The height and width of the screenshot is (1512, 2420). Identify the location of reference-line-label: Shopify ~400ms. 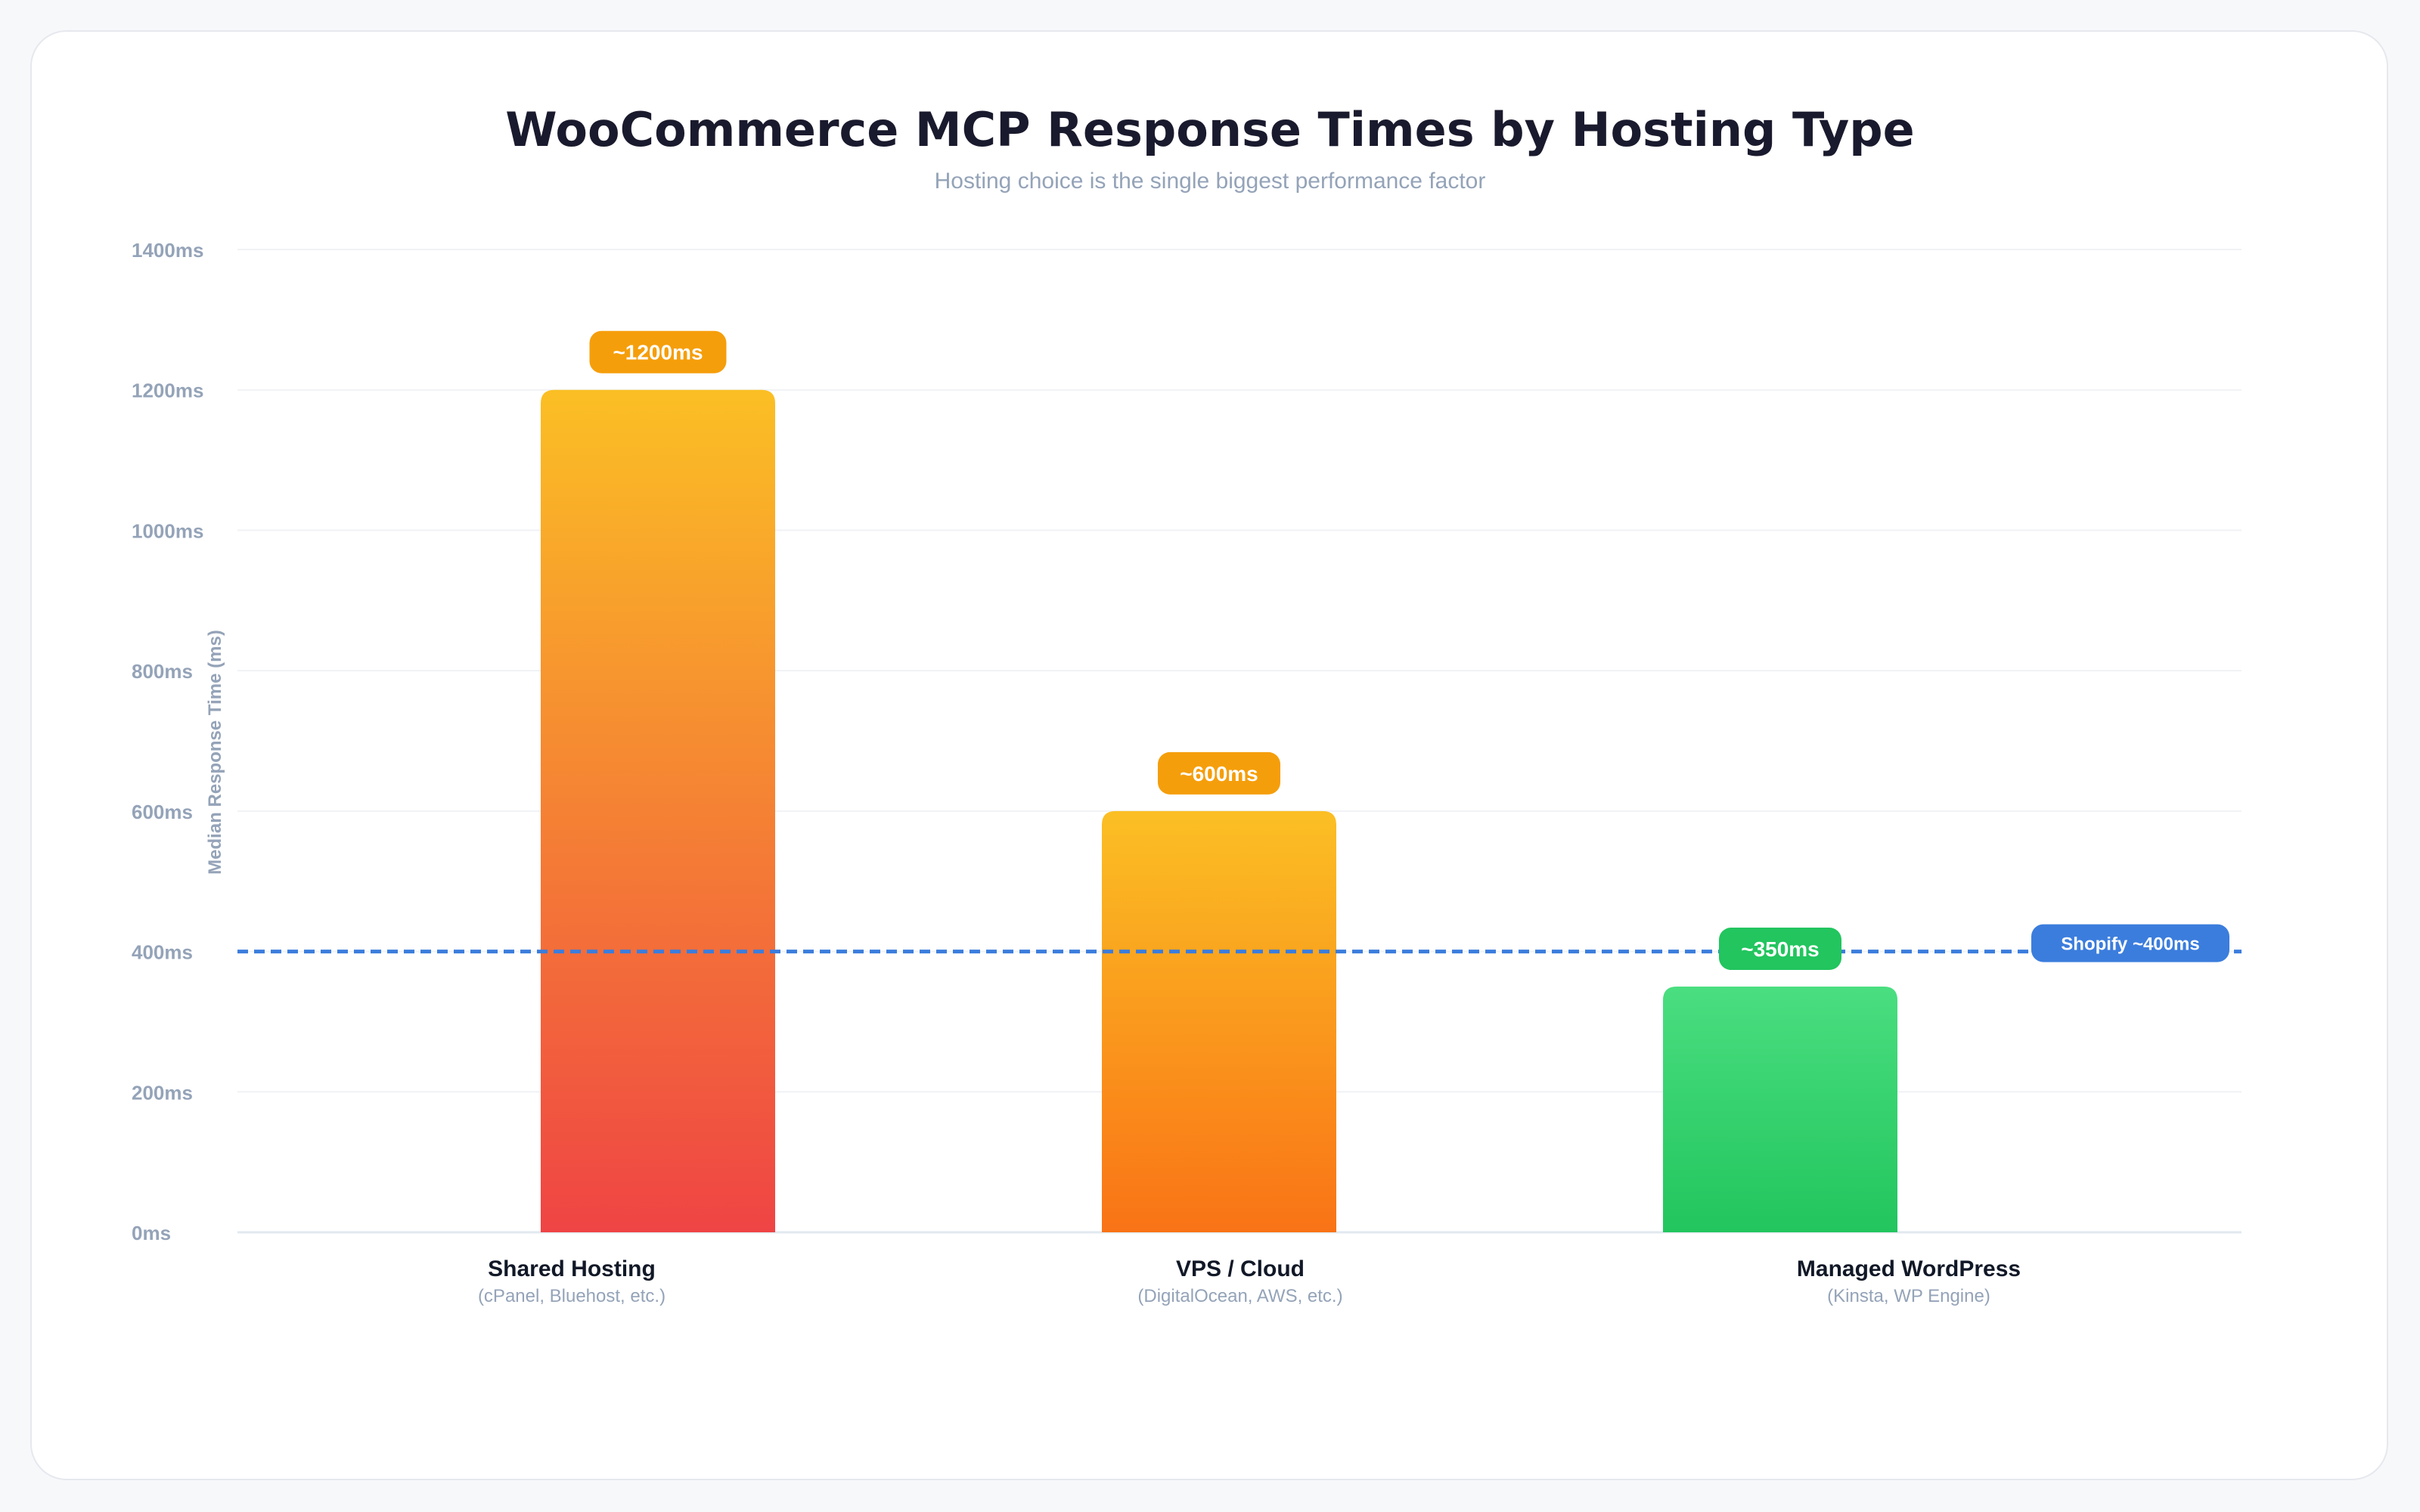
(2130, 945).